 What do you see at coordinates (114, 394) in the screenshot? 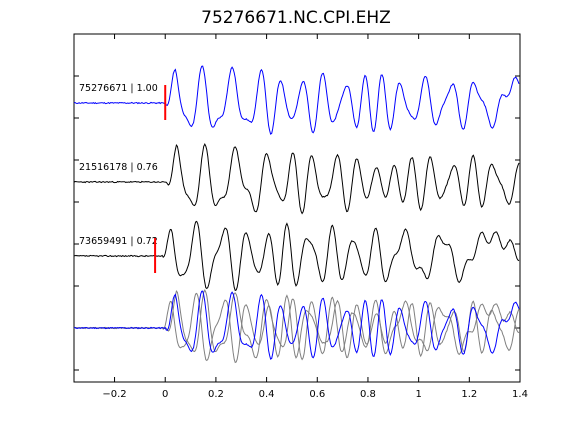
I see `x-tick-label: −0.2` at bounding box center [114, 394].